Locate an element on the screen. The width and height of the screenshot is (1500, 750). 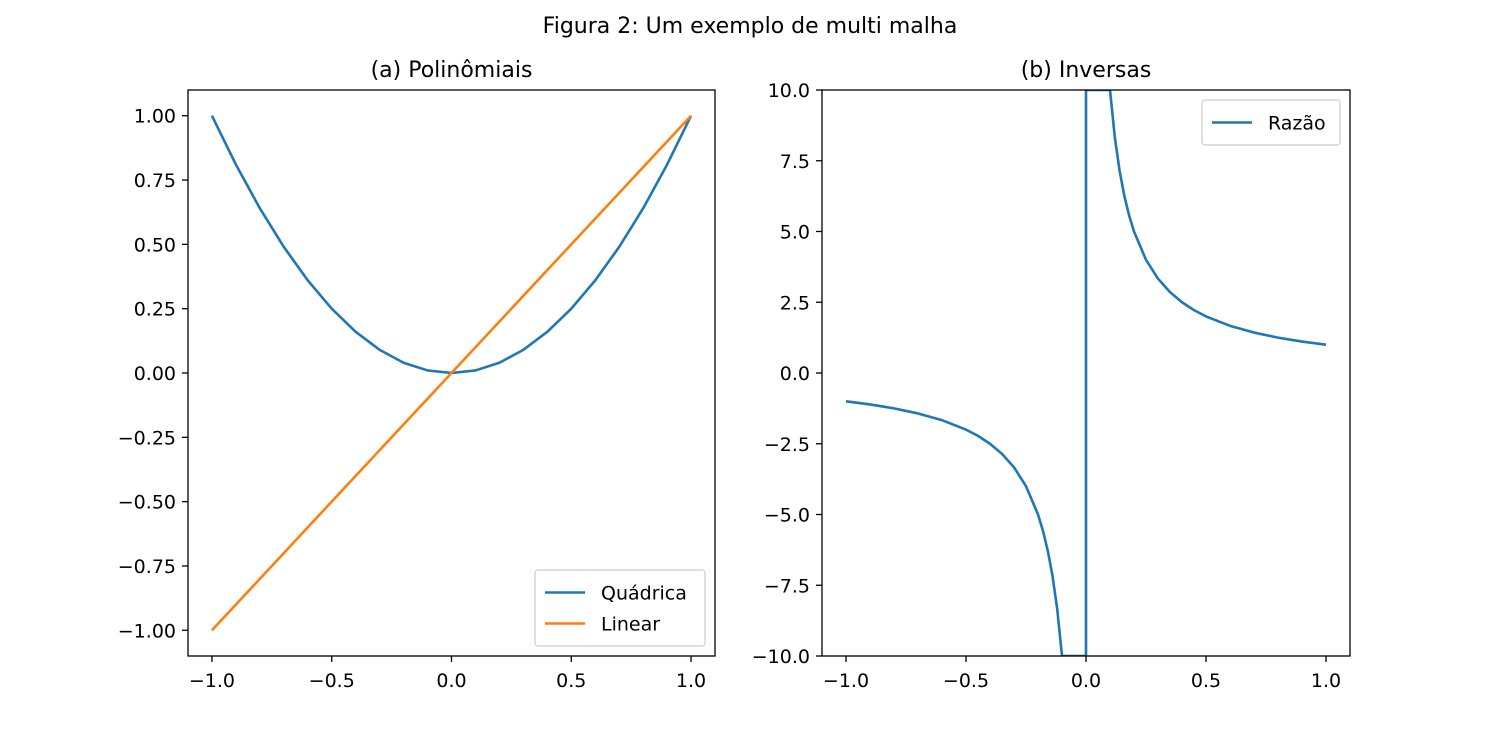
legend: Quádrica Linear is located at coordinates (620, 608).